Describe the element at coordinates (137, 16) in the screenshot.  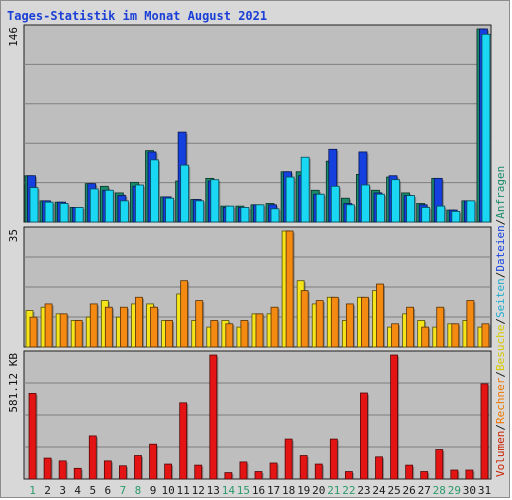
I see `chart-title: Tages-Statistik im Monat August 2021` at that location.